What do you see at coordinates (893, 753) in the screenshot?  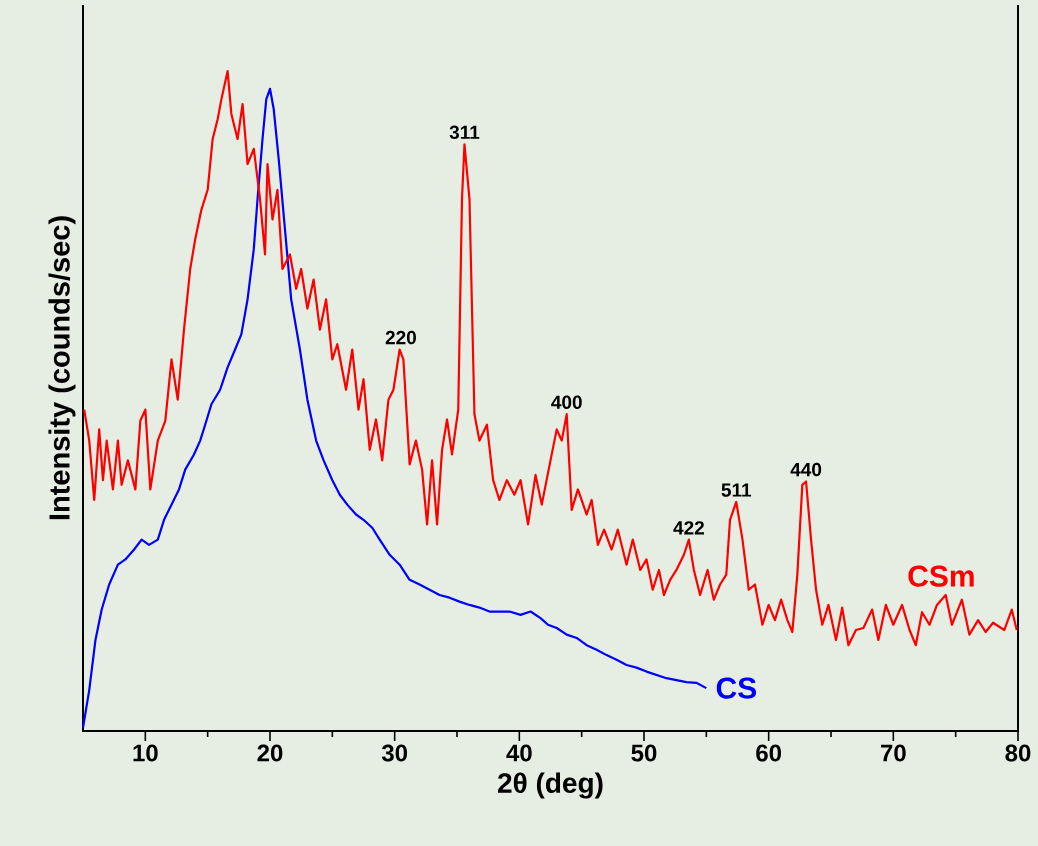 I see `x-tick-label: 70` at bounding box center [893, 753].